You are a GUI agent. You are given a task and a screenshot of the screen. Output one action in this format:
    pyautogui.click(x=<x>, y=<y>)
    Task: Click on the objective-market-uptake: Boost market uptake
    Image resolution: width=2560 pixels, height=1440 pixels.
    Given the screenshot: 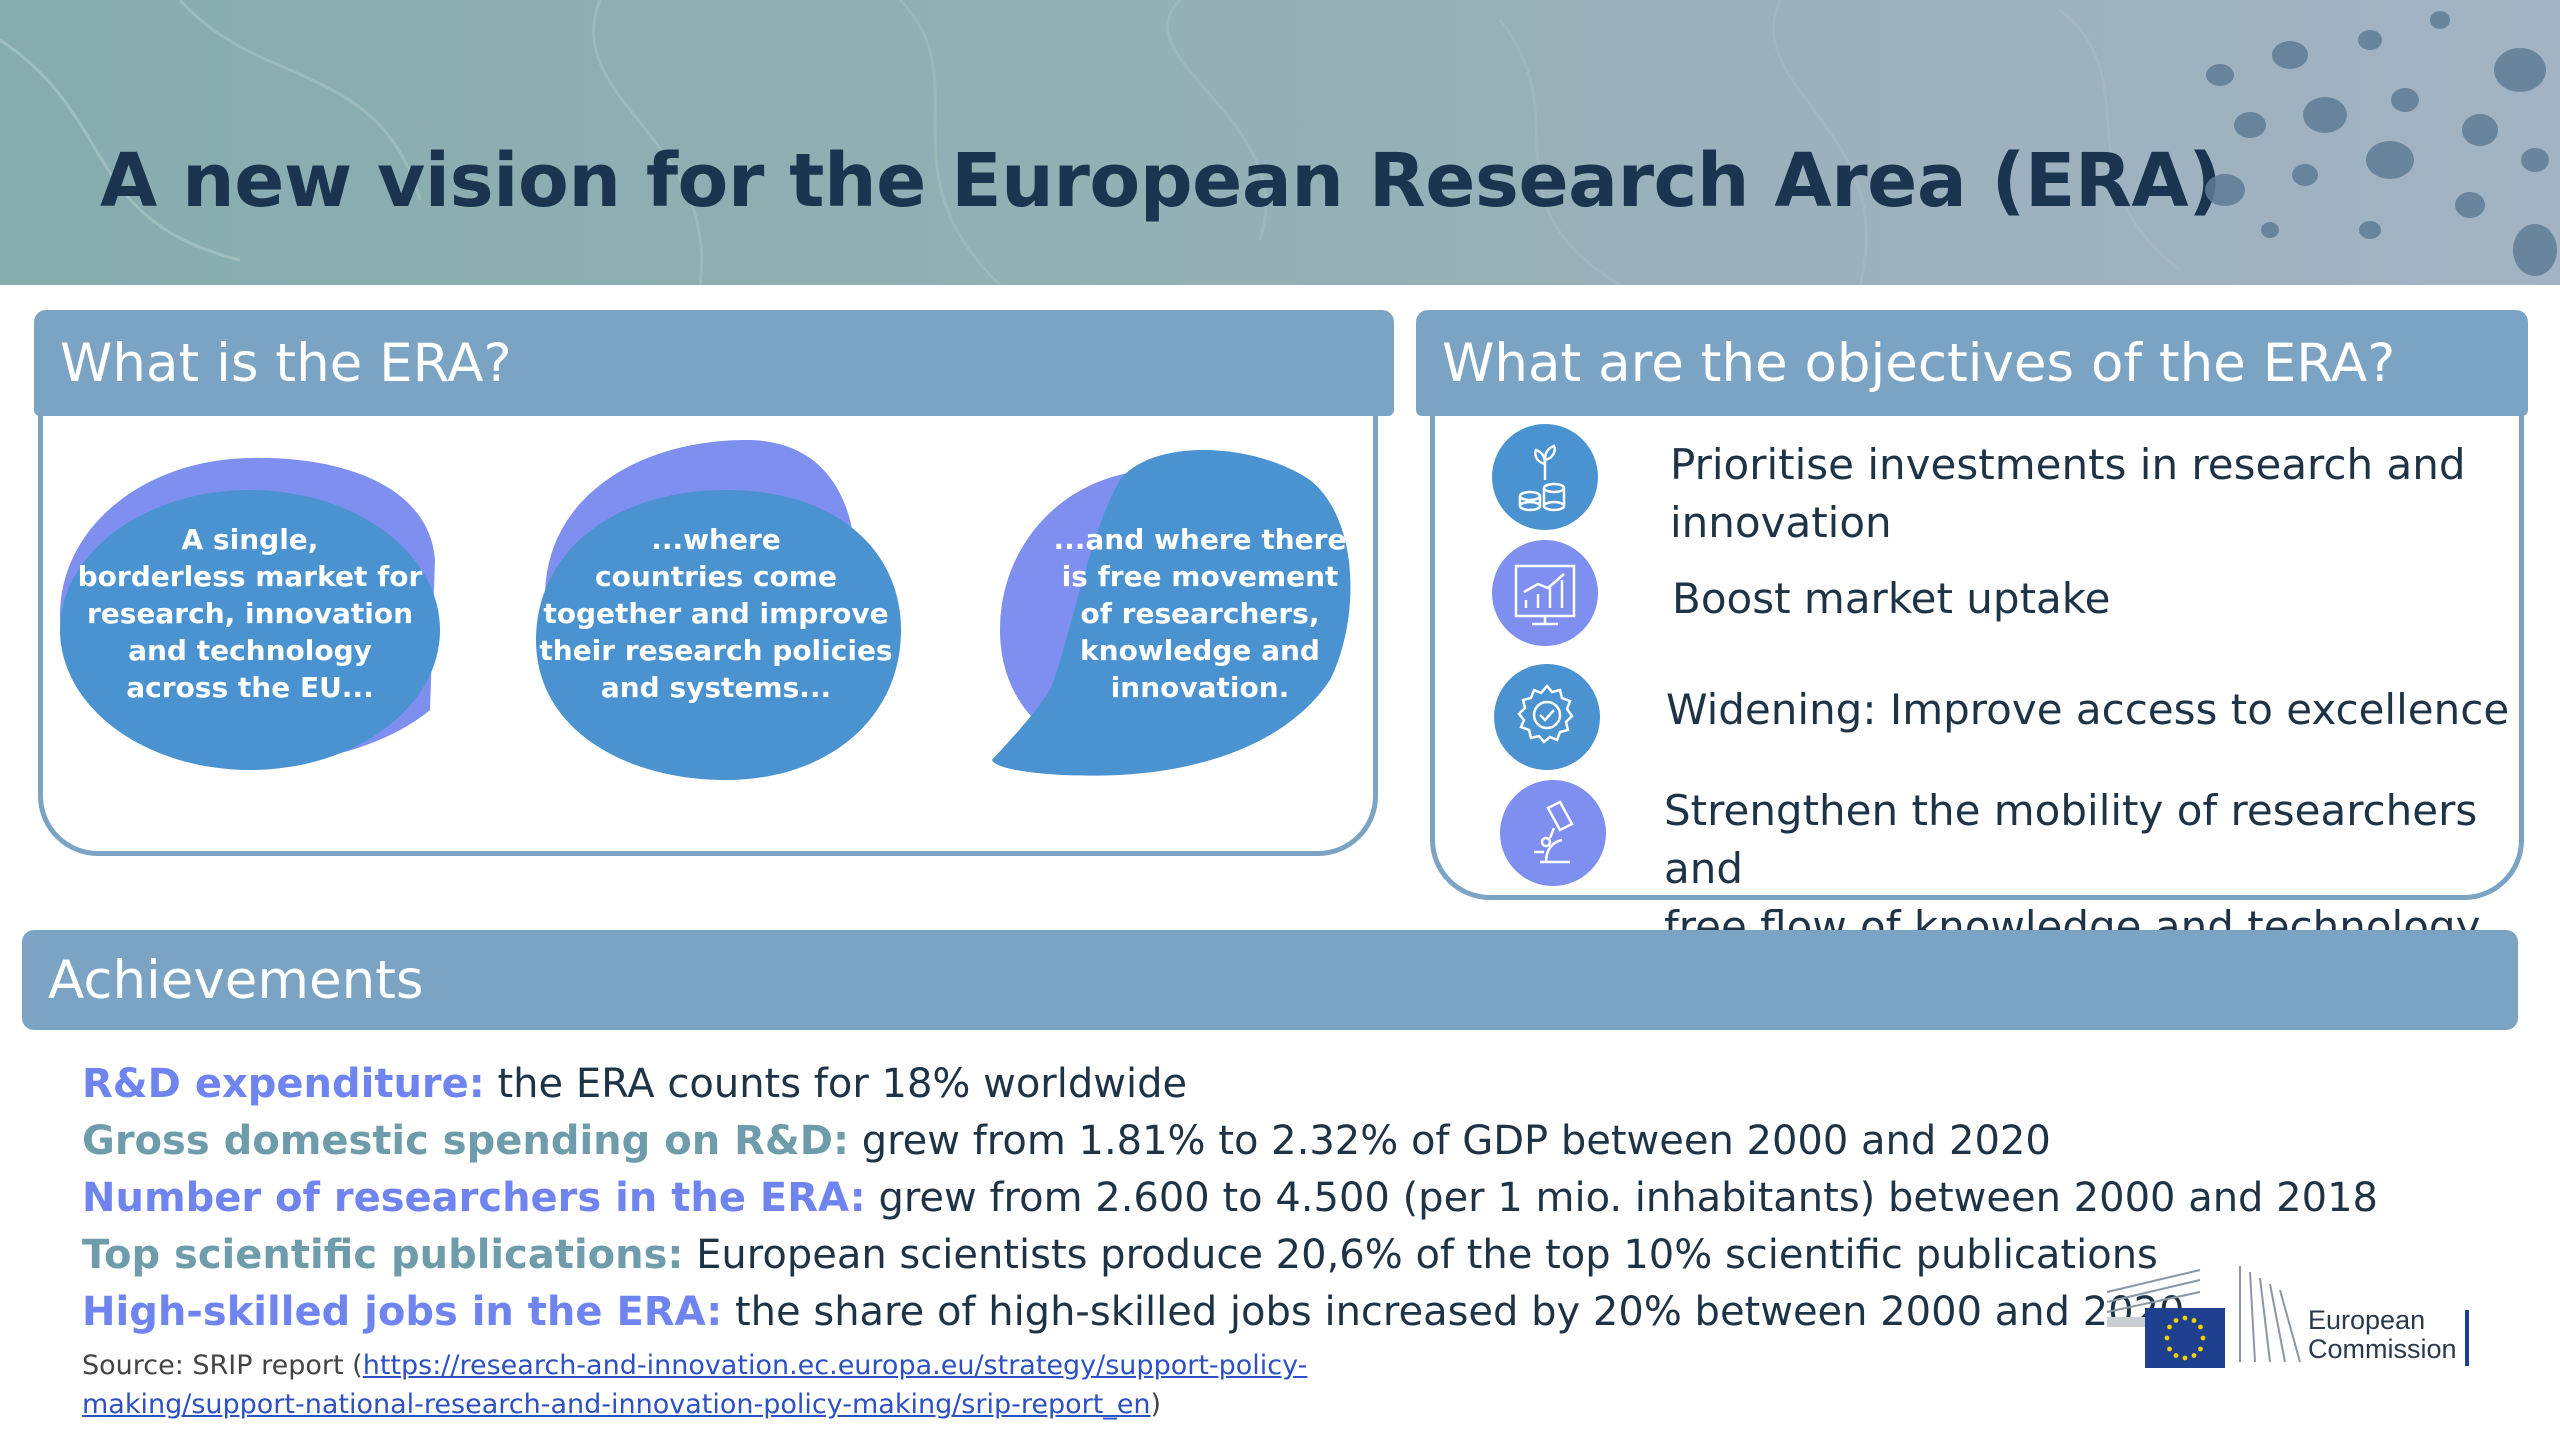 What is the action you would take?
    pyautogui.click(x=1891, y=598)
    